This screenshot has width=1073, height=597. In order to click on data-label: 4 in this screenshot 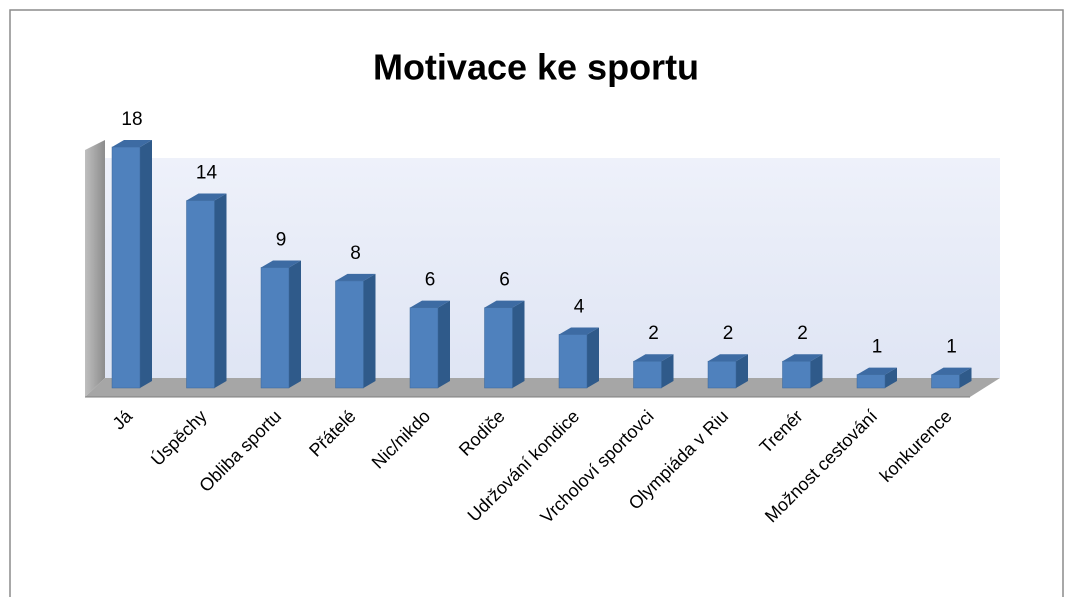, I will do `click(579, 306)`.